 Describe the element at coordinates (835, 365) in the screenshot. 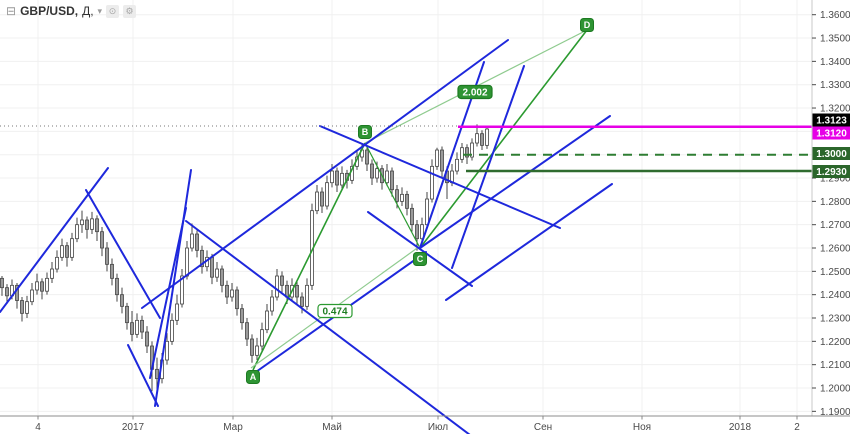

I see `price-tick-label: 1.2100` at that location.